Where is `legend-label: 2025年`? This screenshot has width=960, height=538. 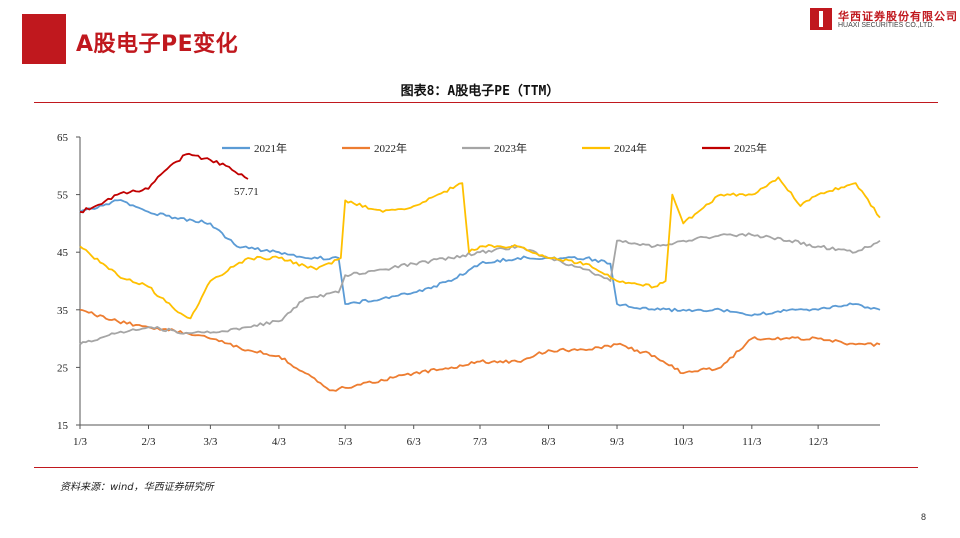 legend-label: 2025年 is located at coordinates (750, 148).